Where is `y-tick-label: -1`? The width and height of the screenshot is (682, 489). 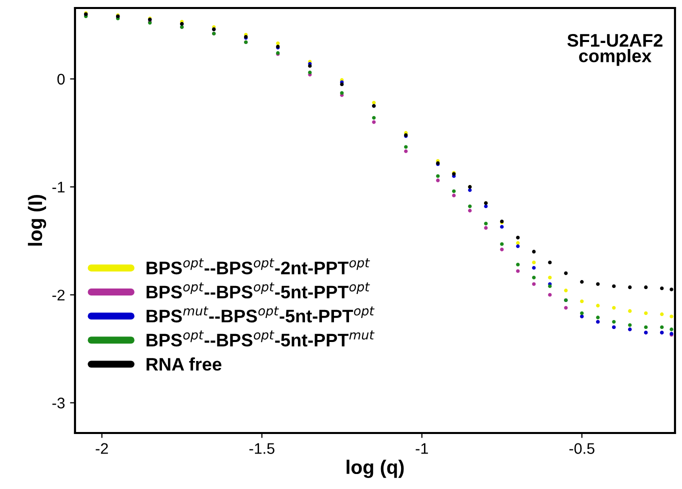
y-tick-label: -1 is located at coordinates (58, 187).